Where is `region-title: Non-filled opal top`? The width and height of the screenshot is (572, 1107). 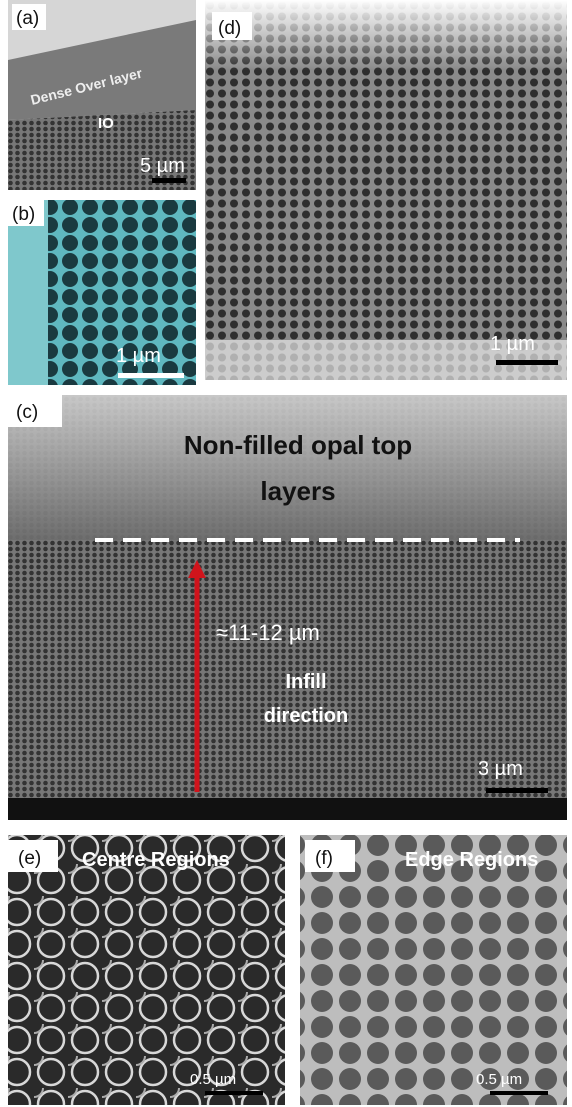
region-title: Non-filled opal top is located at coordinates (298, 445).